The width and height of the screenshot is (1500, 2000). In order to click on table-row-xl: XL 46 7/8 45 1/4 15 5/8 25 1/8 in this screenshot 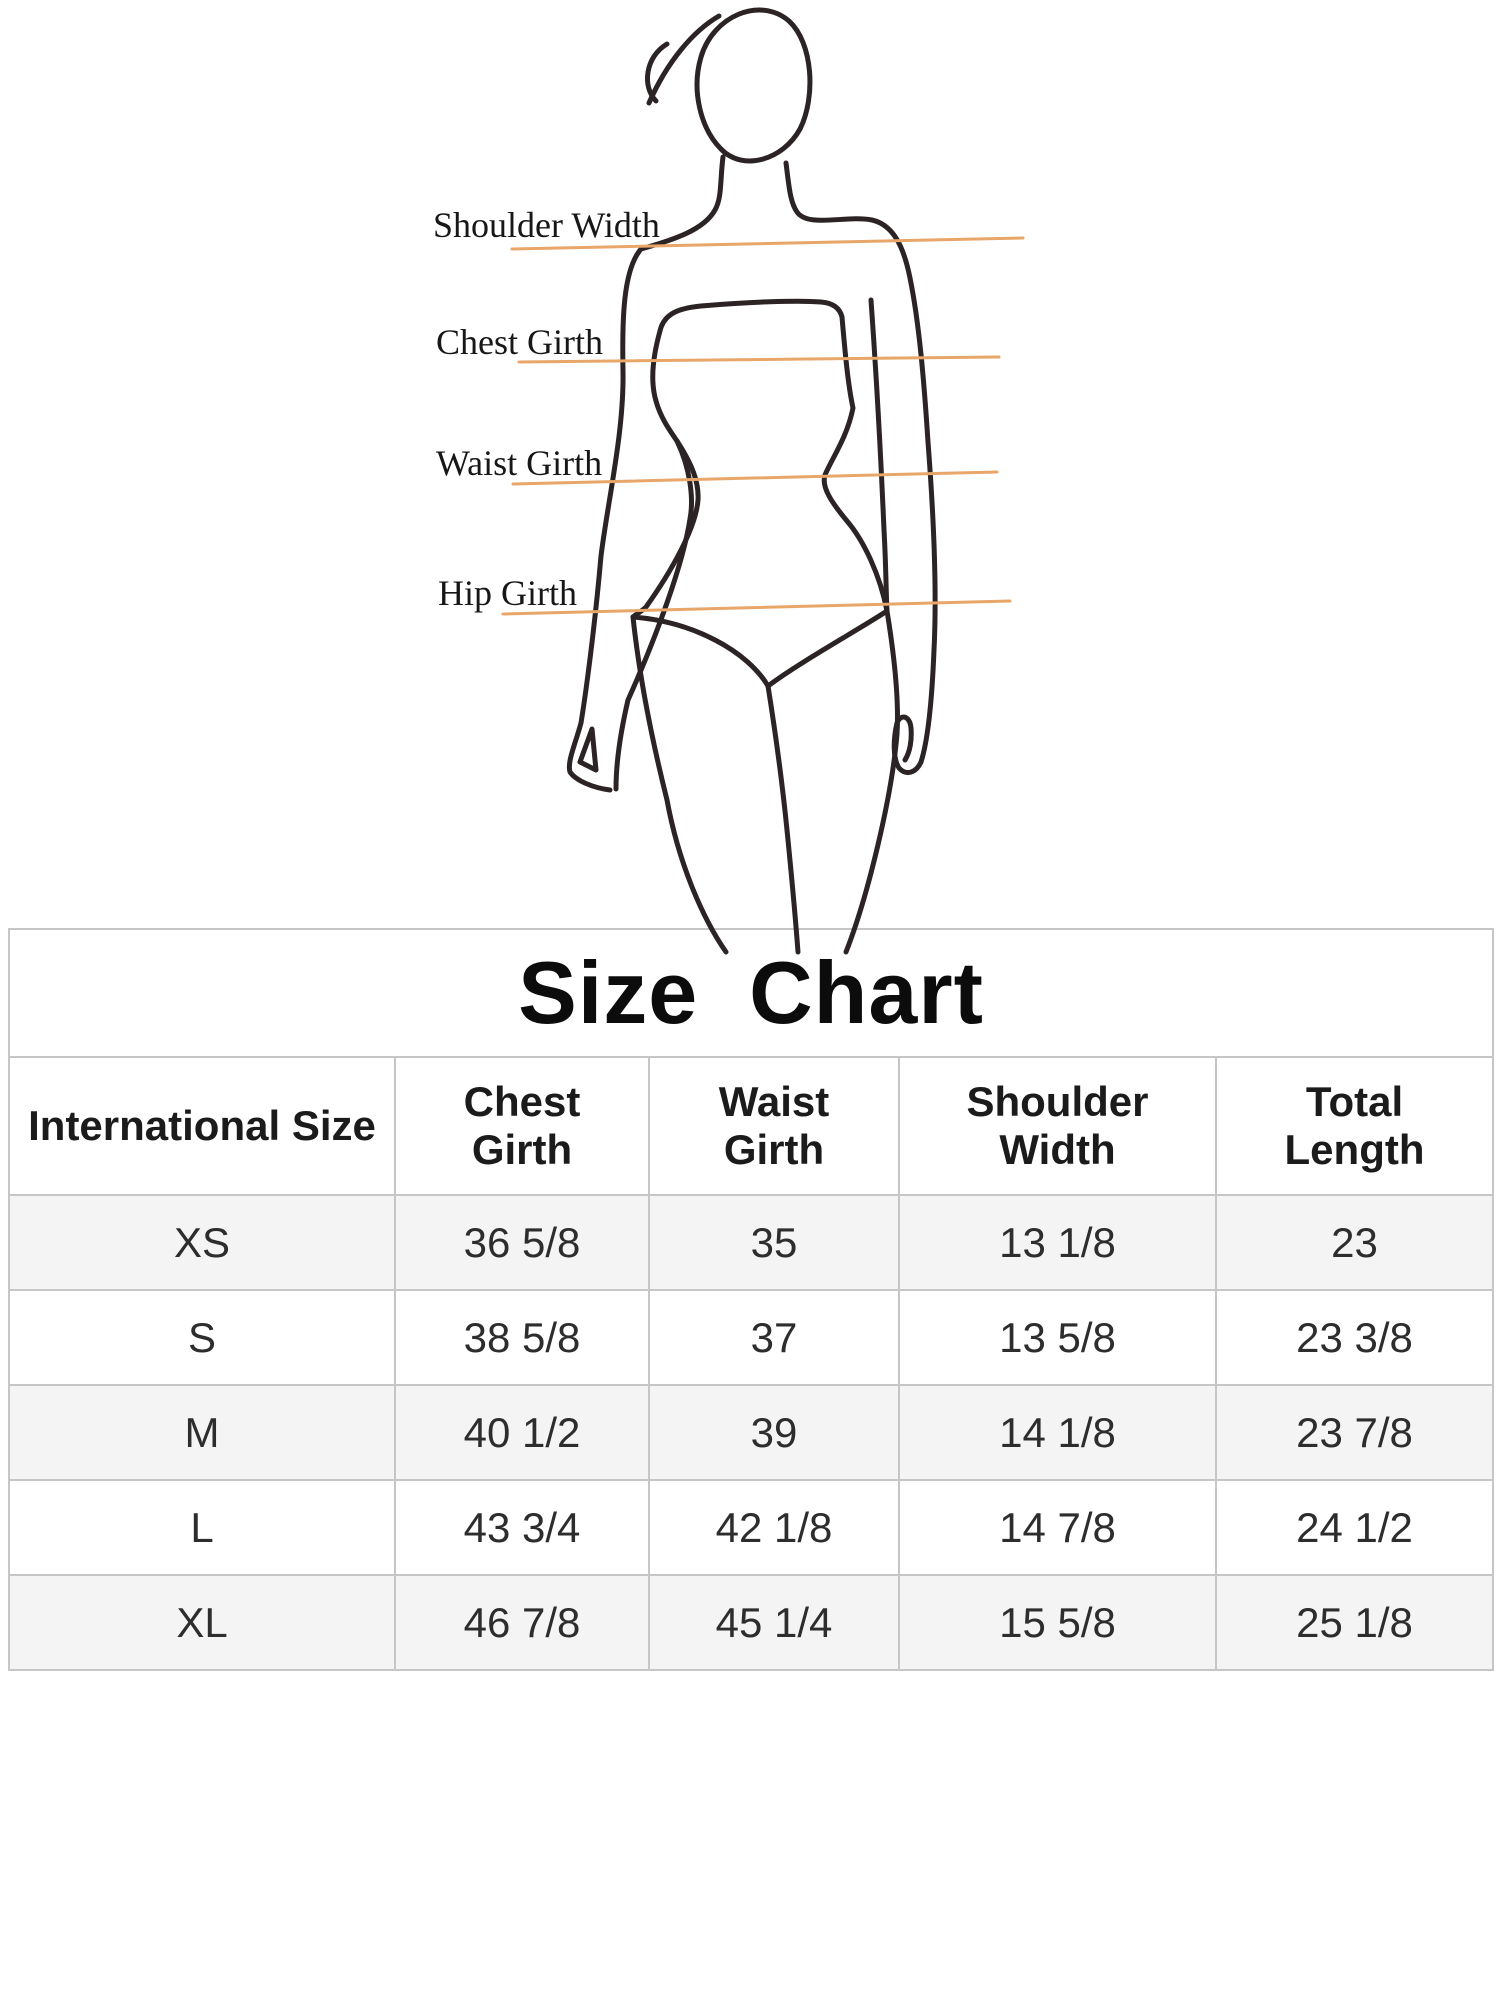, I will do `click(751, 1622)`.